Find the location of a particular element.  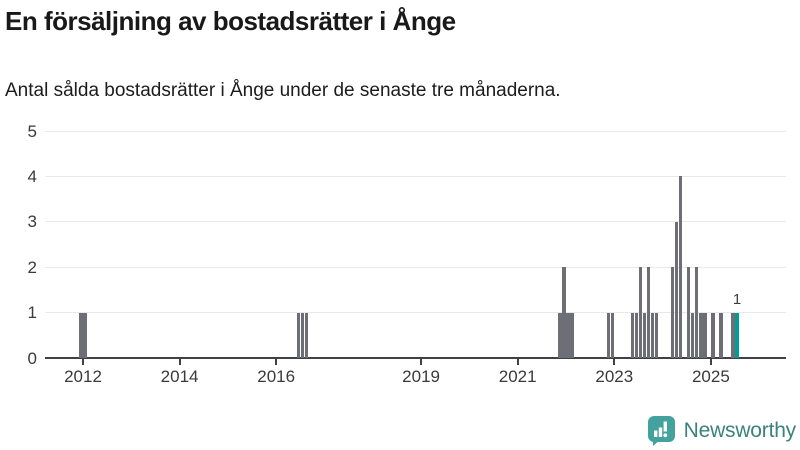

highlight-bar is located at coordinates (737, 335).